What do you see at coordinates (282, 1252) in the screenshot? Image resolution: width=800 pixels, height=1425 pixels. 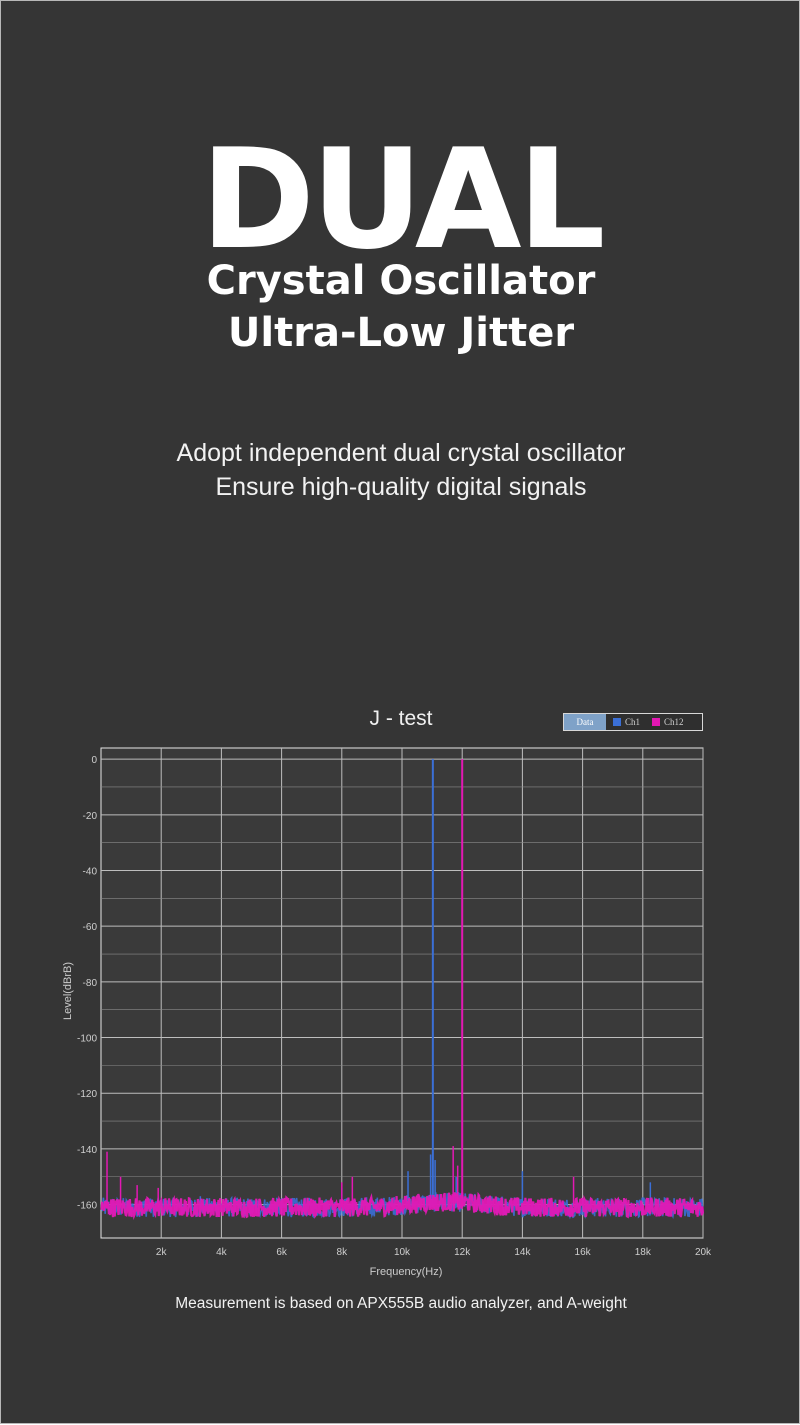 I see `x-tick-label: 6k` at bounding box center [282, 1252].